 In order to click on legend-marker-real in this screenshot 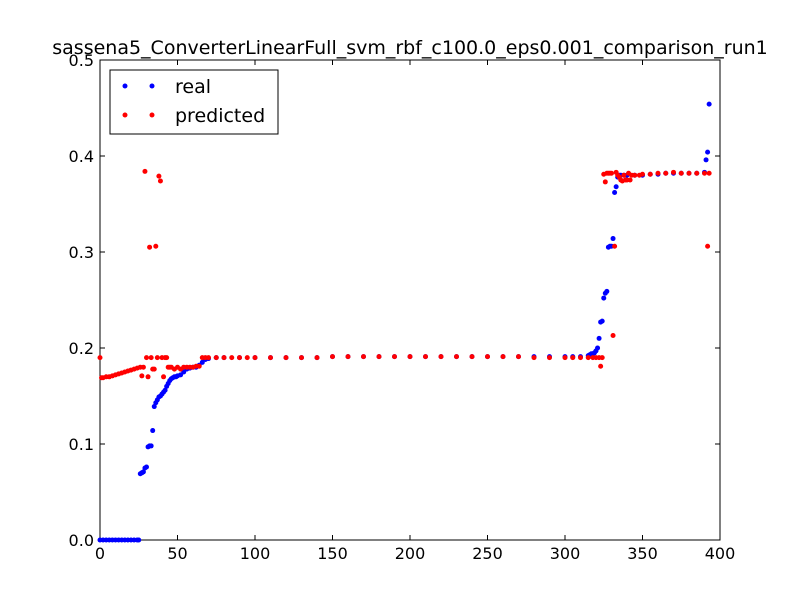, I will do `click(152, 86)`.